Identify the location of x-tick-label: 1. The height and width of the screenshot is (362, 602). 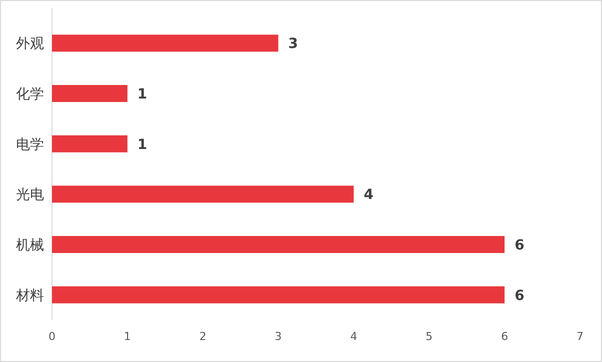
(127, 336).